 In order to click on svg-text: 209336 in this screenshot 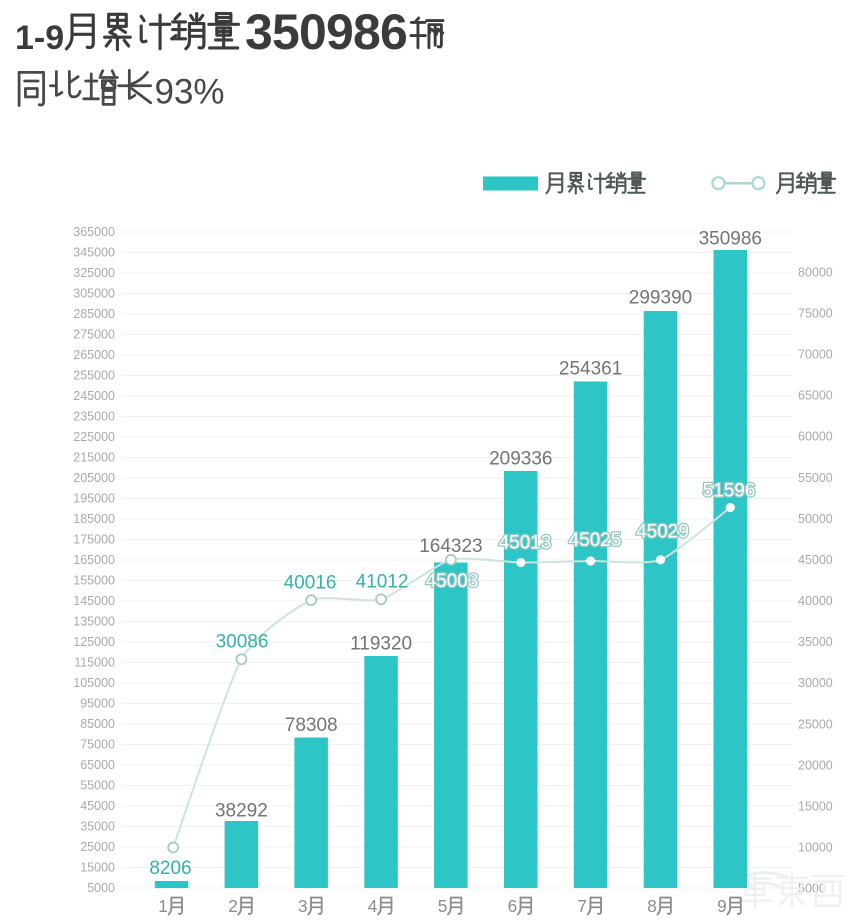, I will do `click(520, 459)`.